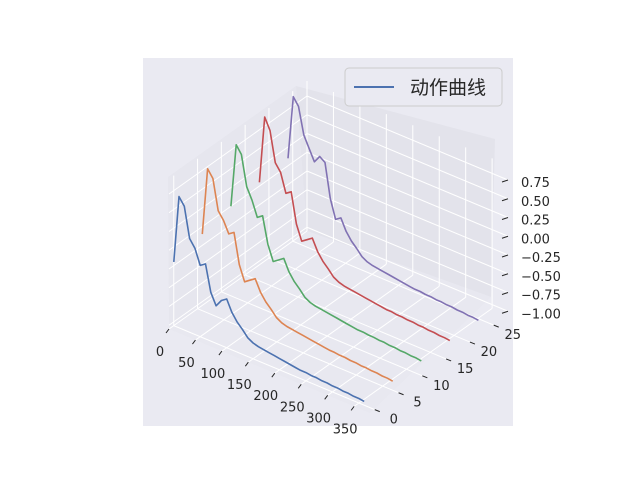 Image resolution: width=640 pixels, height=480 pixels. What do you see at coordinates (535, 239) in the screenshot?
I see `z-tick-label: 0.00` at bounding box center [535, 239].